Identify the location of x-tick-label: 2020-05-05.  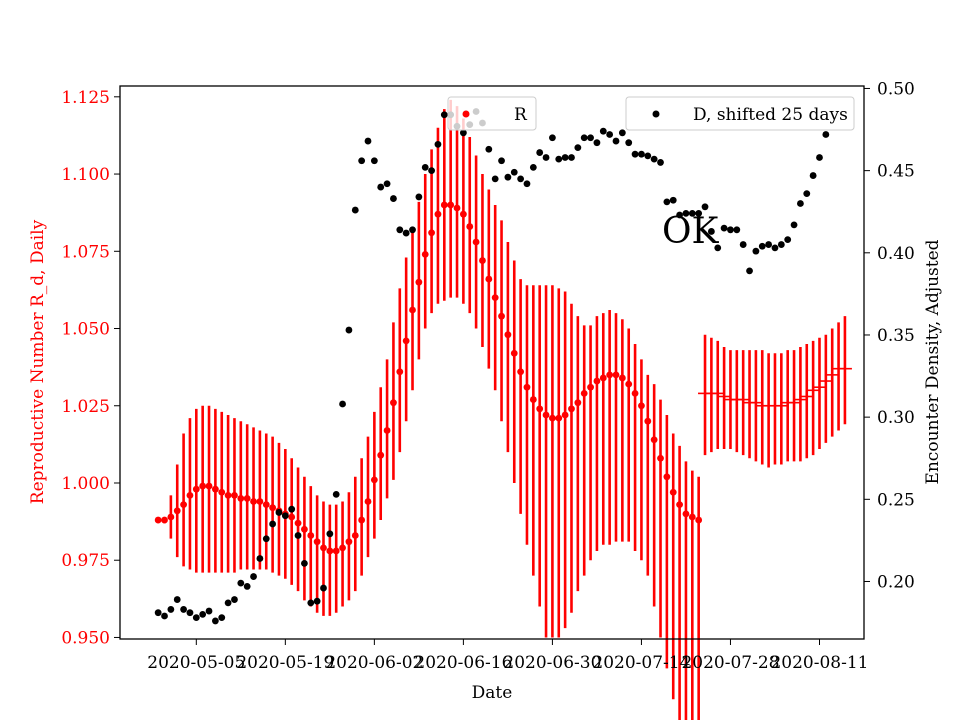
(196, 663).